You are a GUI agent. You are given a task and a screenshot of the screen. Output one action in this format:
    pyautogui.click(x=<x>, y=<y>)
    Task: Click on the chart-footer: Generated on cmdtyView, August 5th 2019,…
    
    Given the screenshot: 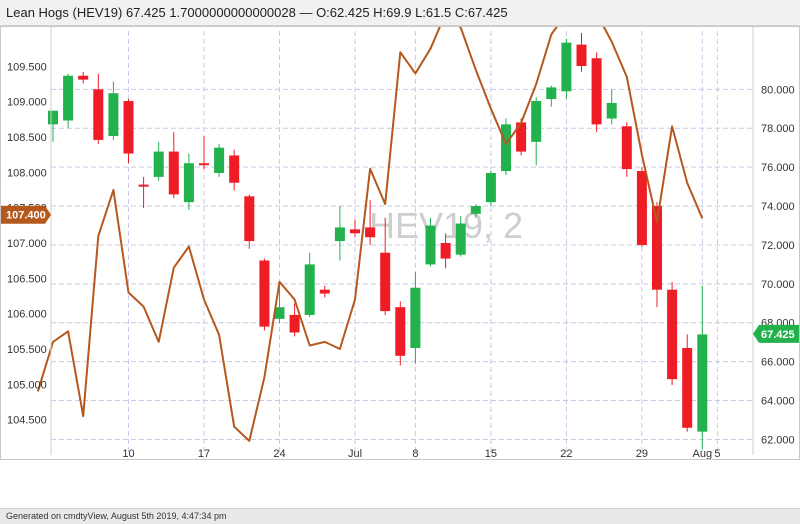 What is the action you would take?
    pyautogui.click(x=400, y=516)
    